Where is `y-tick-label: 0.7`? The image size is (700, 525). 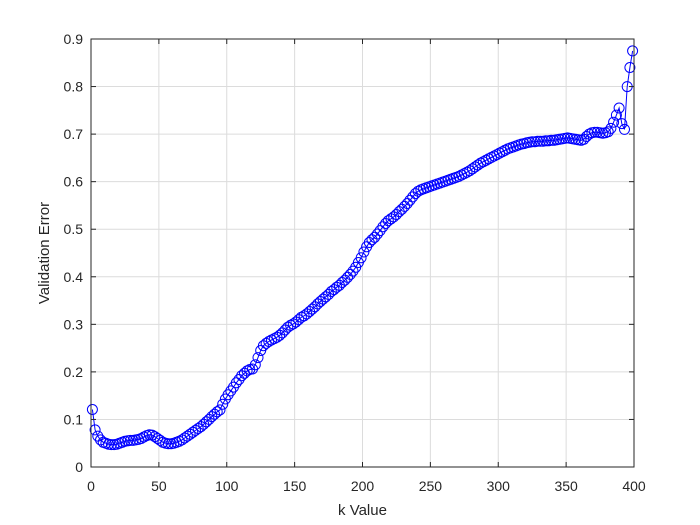
y-tick-label: 0.7 is located at coordinates (74, 134).